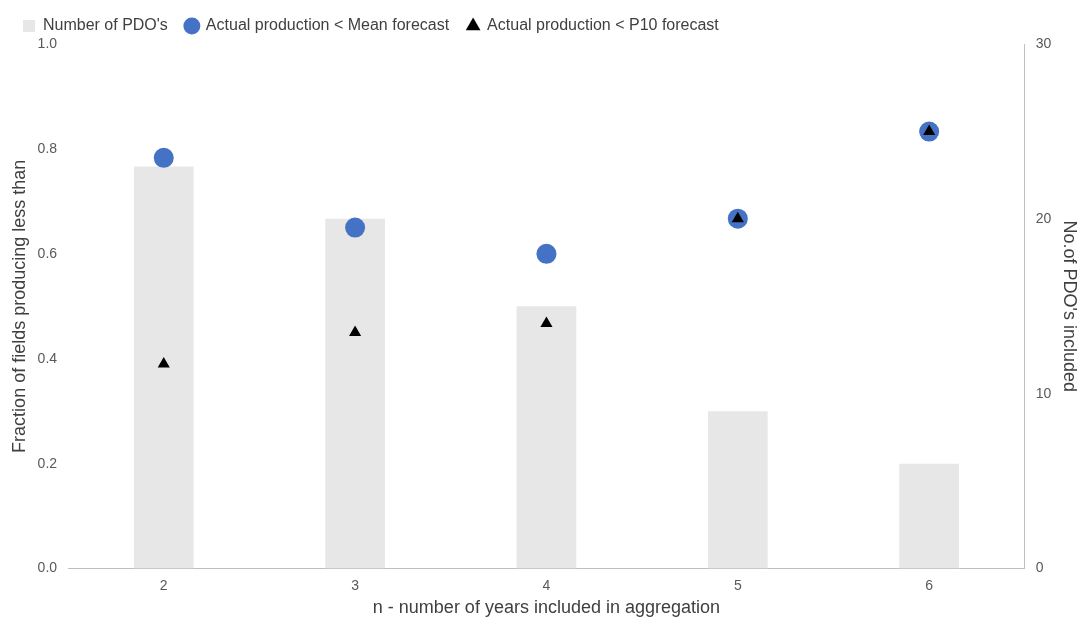 The image size is (1089, 619). What do you see at coordinates (355, 584) in the screenshot?
I see `x-tick-label: 3` at bounding box center [355, 584].